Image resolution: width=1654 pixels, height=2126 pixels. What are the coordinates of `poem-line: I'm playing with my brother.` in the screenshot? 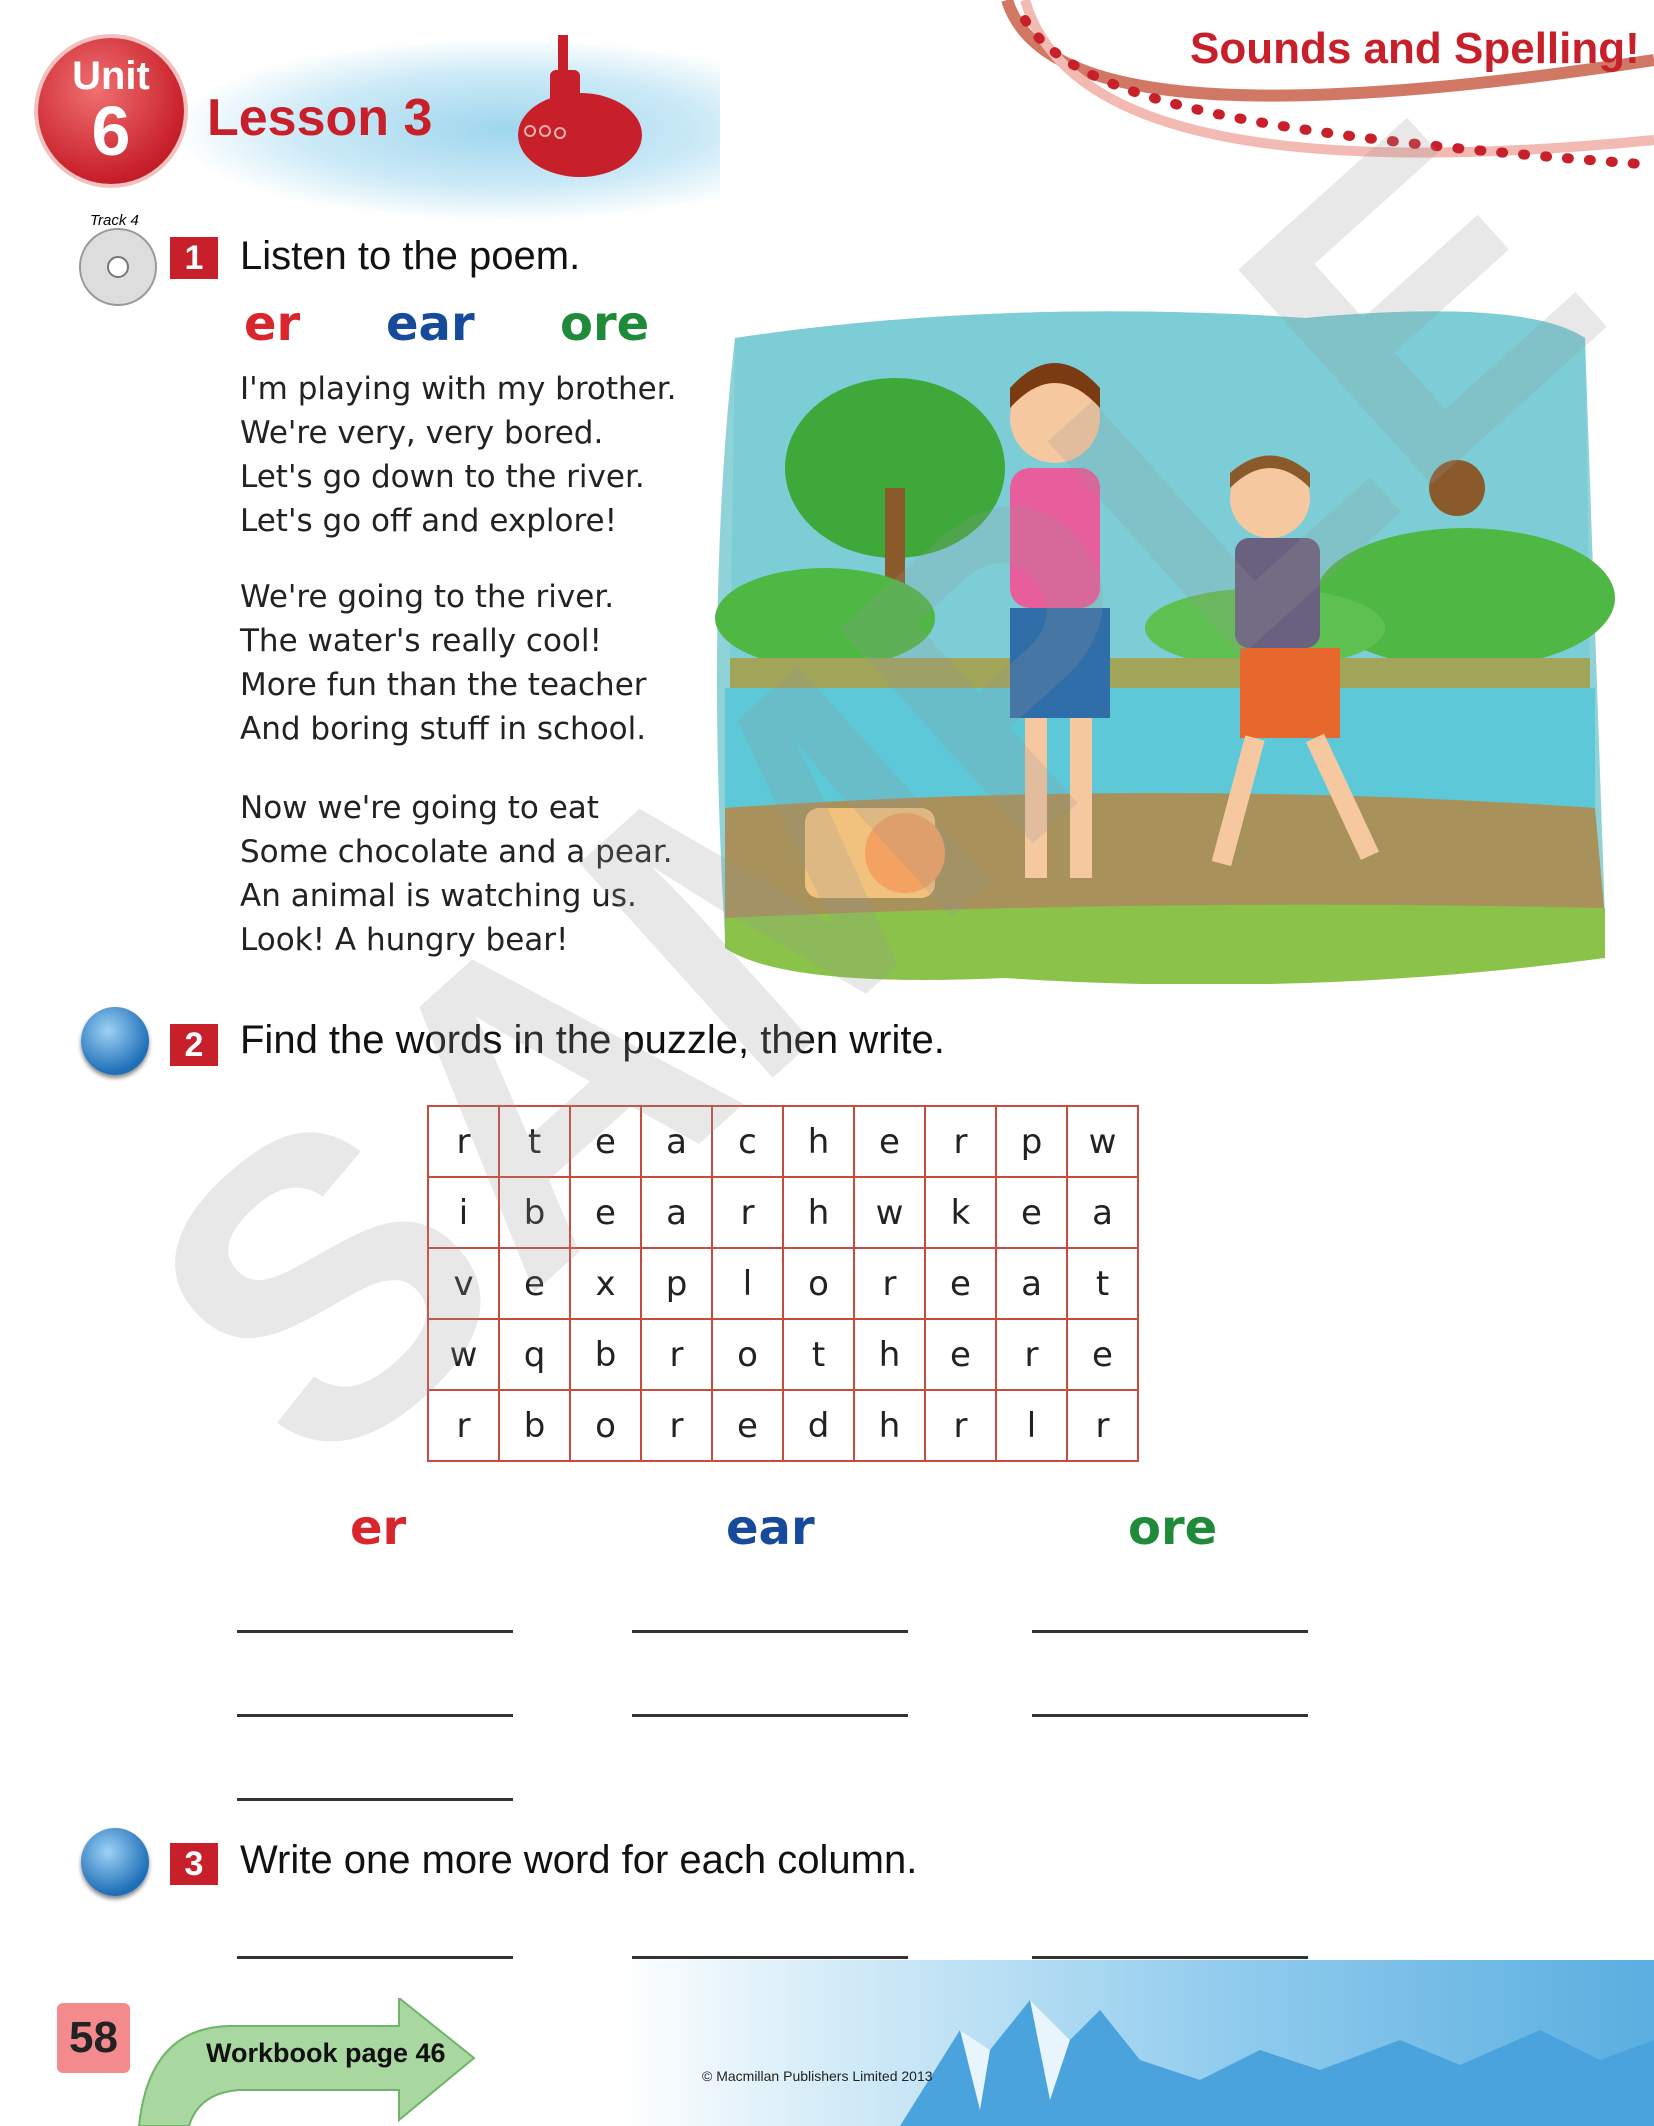 It's located at (458, 389).